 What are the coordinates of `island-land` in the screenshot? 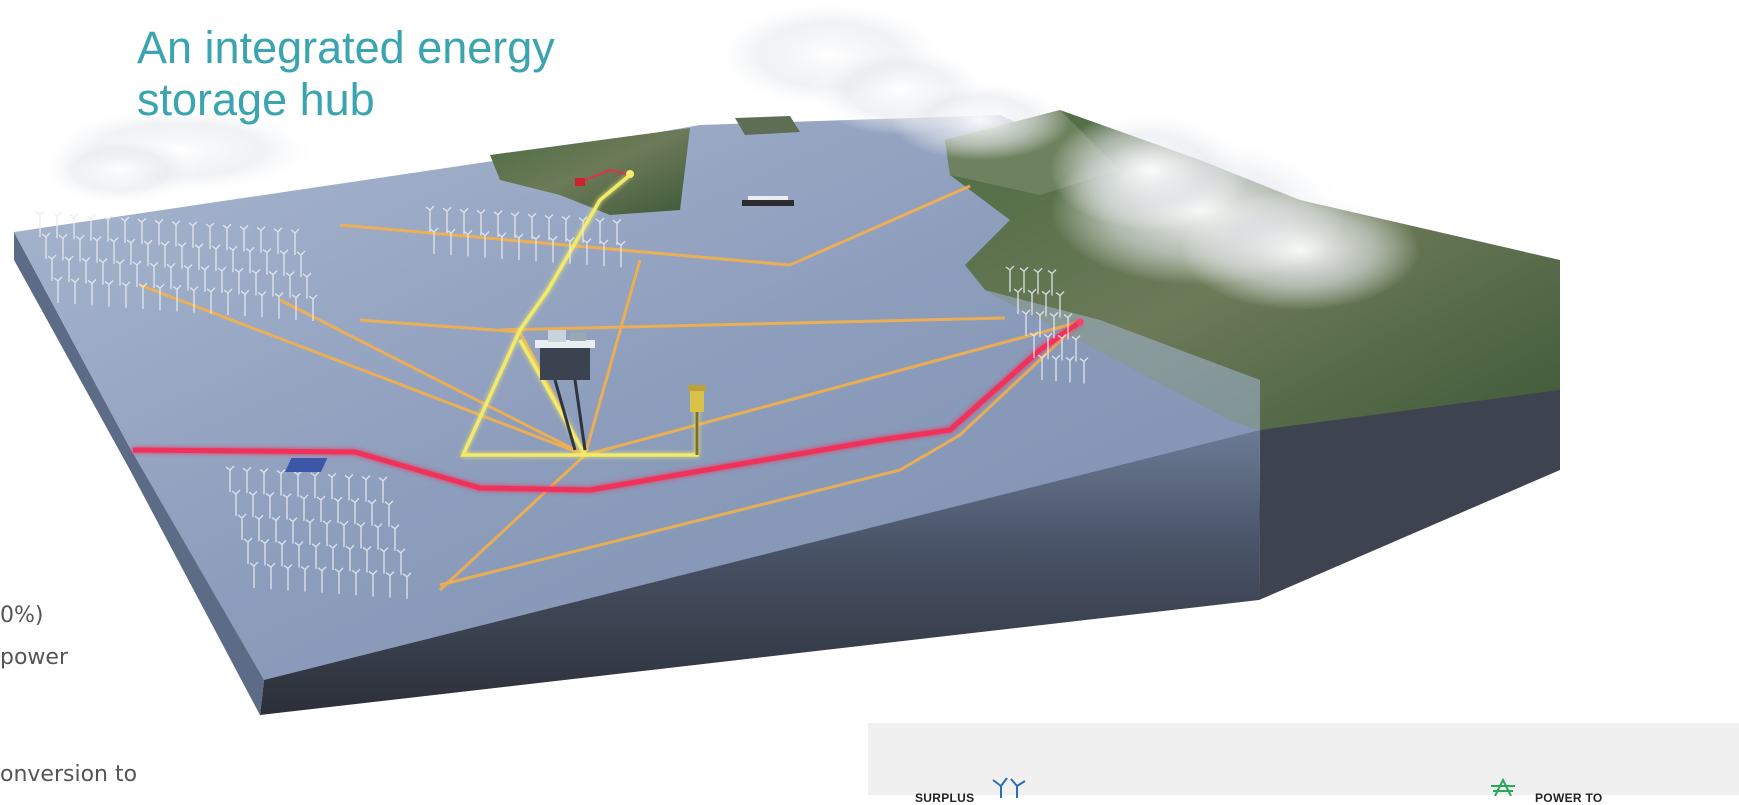 It's located at (590, 171).